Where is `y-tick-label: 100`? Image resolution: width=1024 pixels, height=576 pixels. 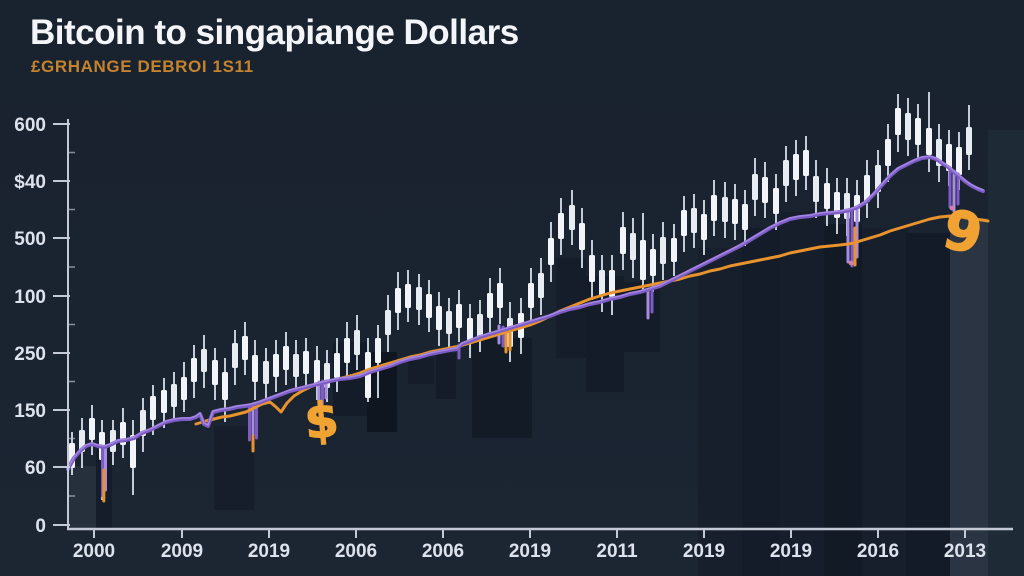
y-tick-label: 100 is located at coordinates (30, 297).